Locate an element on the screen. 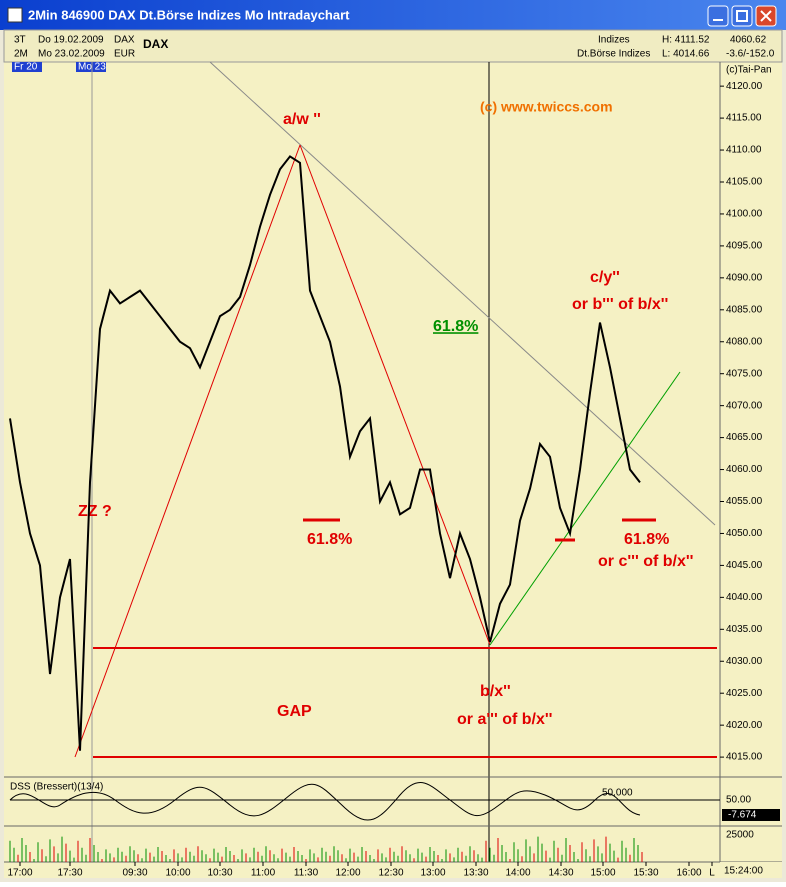  x-tick-label: 11:30 is located at coordinates (306, 873).